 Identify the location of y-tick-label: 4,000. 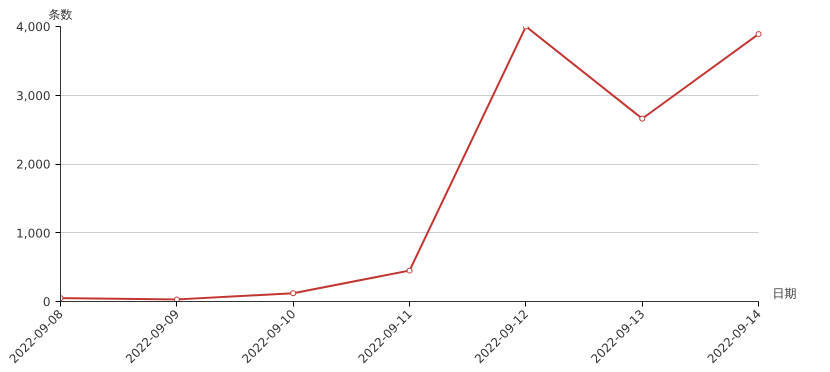
(33, 27).